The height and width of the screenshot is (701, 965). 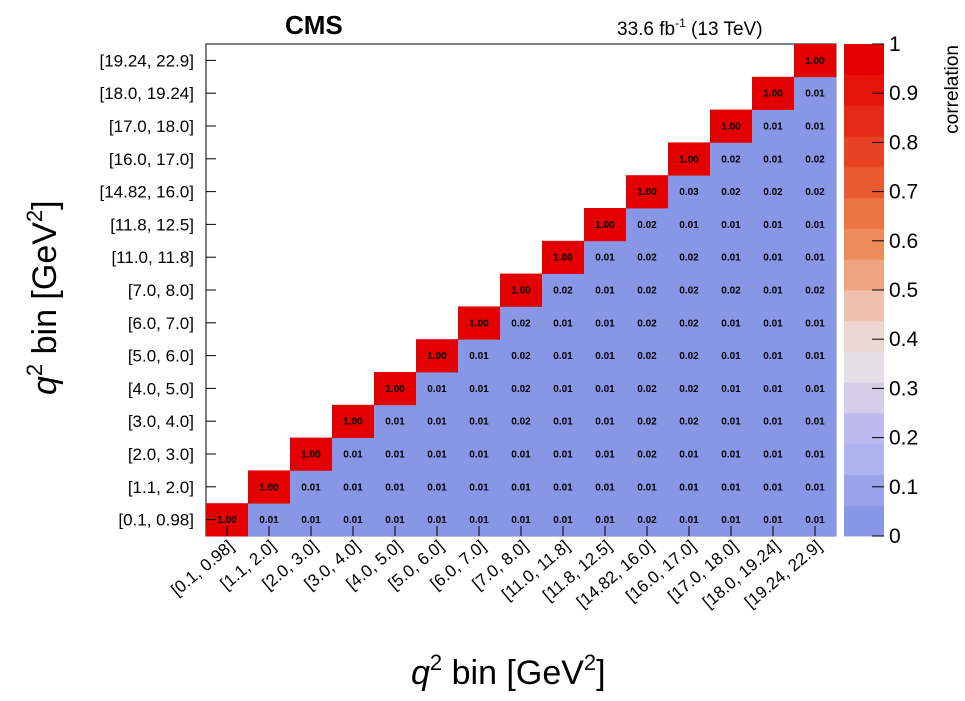 I want to click on experiment-label: CMS, so click(x=314, y=25).